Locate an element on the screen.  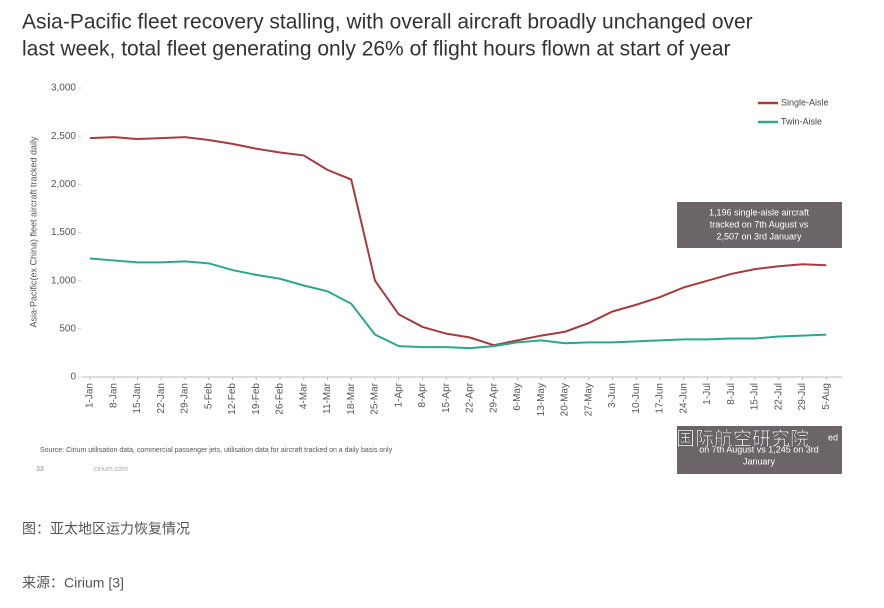
y-tick-label: 1,000 is located at coordinates (63, 280).